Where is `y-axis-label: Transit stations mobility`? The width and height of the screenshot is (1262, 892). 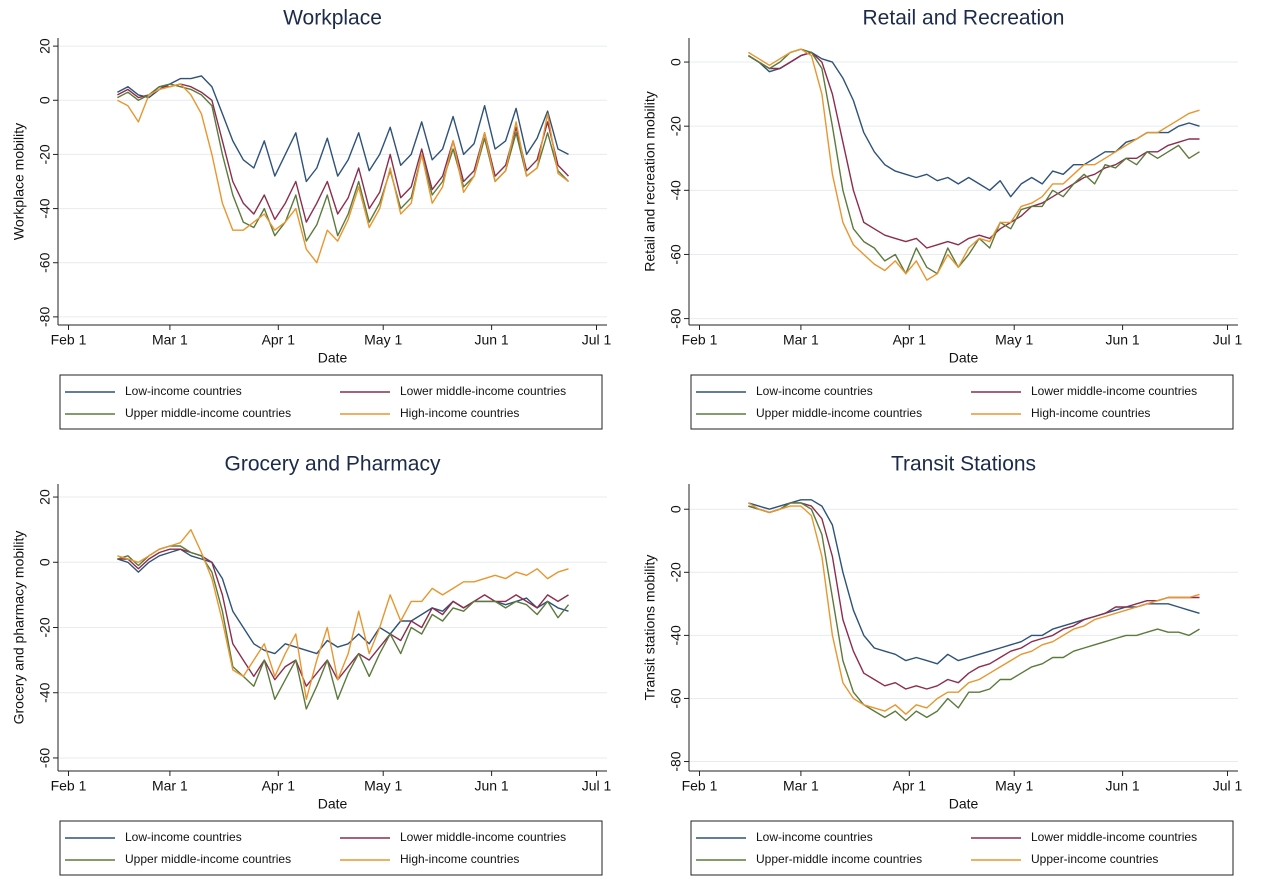 y-axis-label: Transit stations mobility is located at coordinates (650, 628).